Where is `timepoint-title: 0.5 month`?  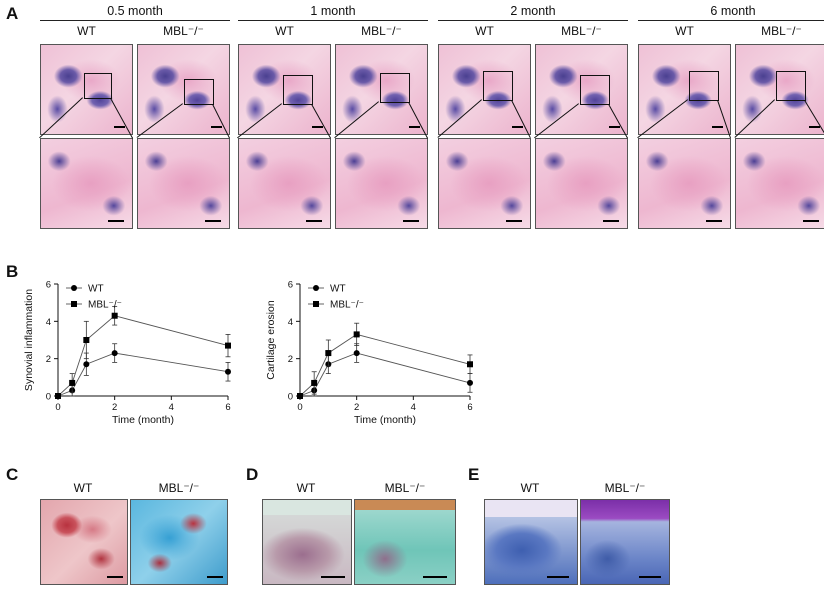
timepoint-title: 0.5 month is located at coordinates (135, 11).